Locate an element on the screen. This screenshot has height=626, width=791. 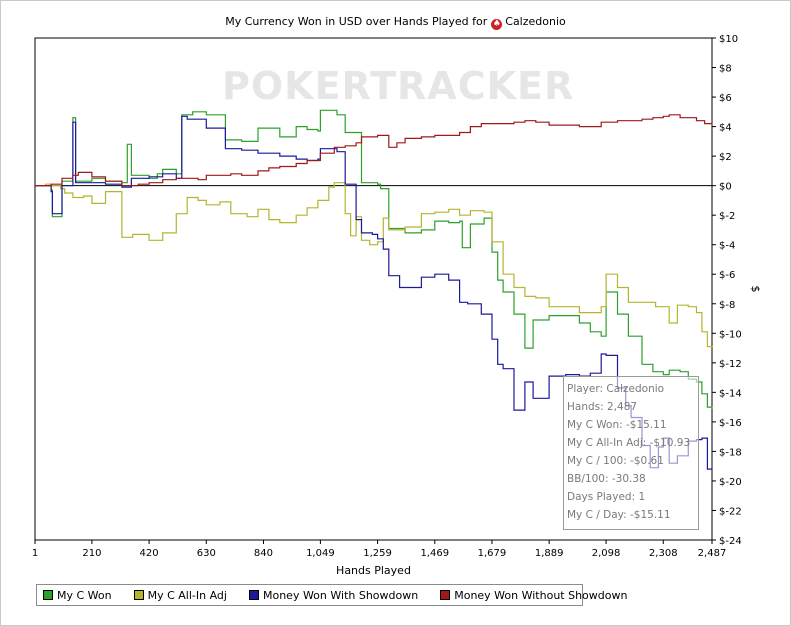
y-tick-label: $4 is located at coordinates (725, 128).